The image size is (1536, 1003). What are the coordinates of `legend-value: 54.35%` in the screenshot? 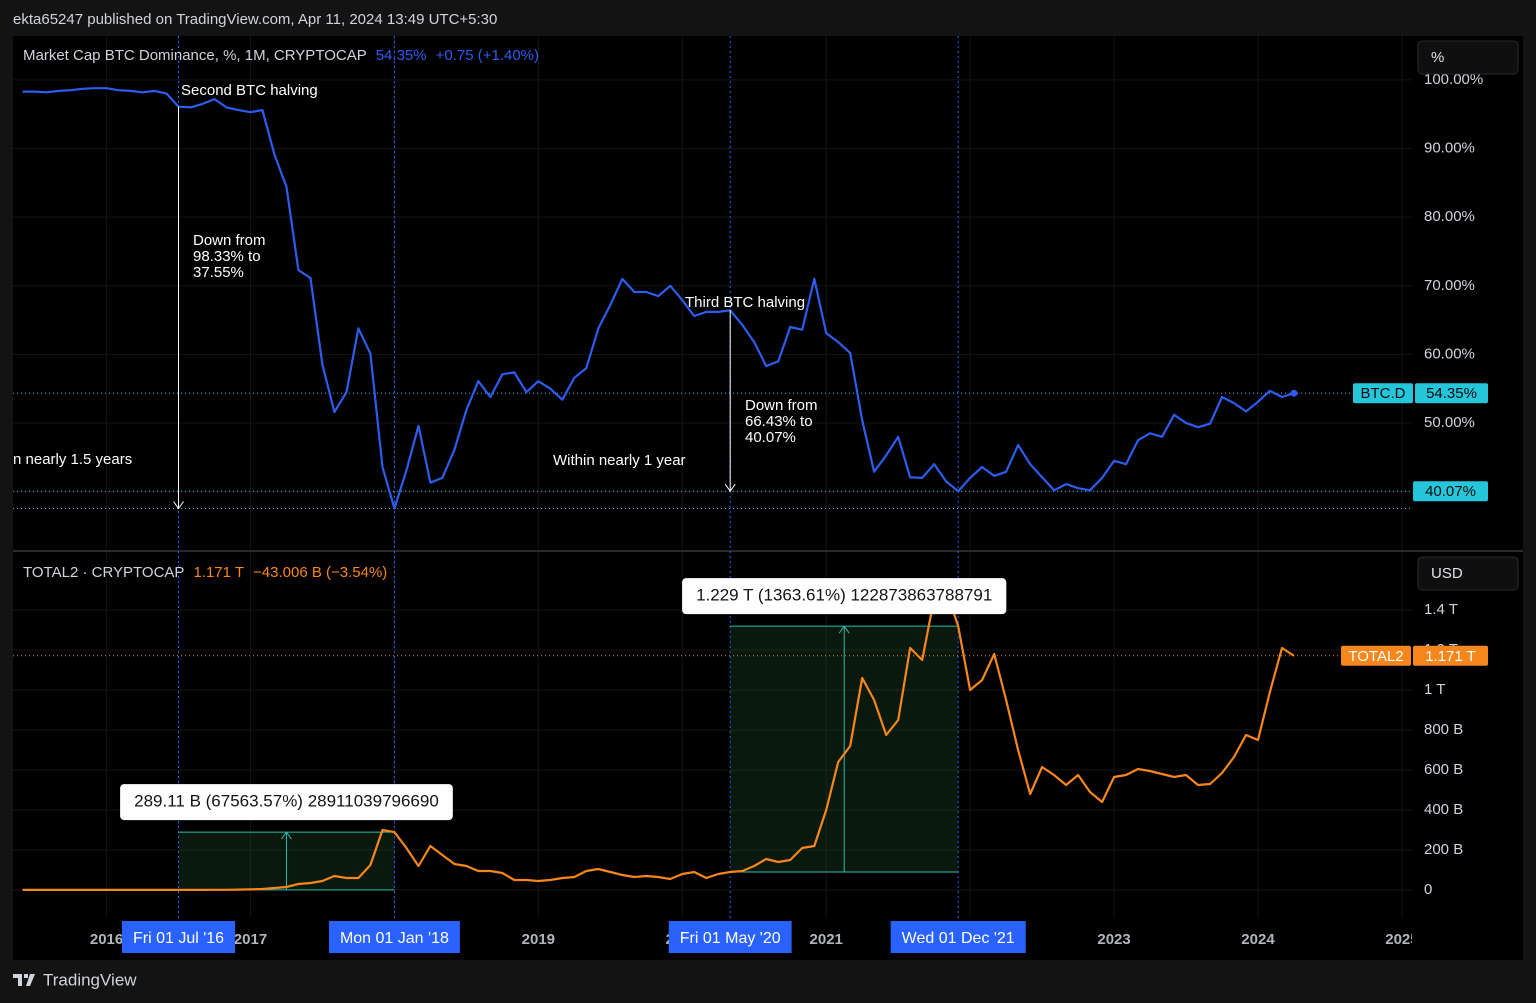 It's located at (401, 55).